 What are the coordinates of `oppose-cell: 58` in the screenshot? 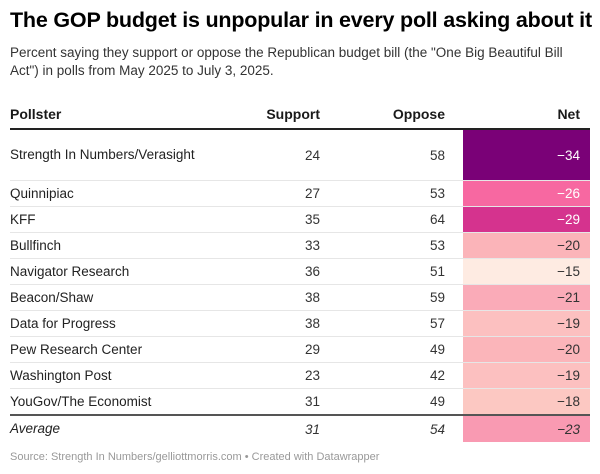 It's located at (391, 155).